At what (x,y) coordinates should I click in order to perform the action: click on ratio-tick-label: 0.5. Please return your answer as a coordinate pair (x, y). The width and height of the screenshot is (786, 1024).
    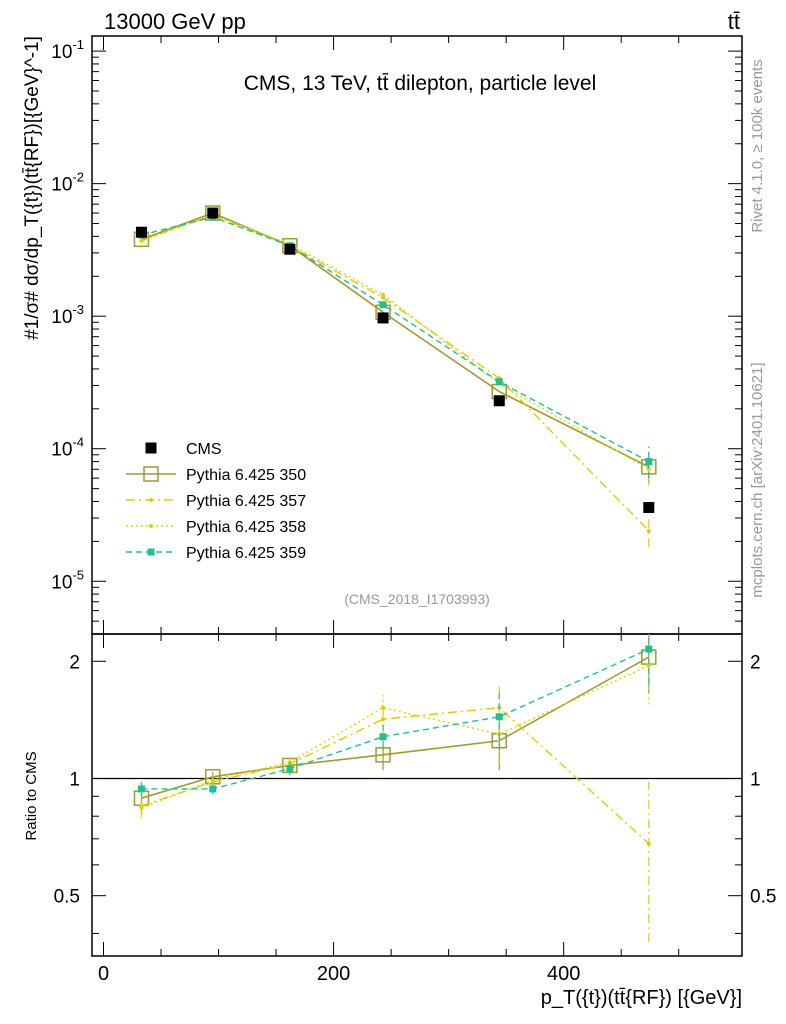
    Looking at the image, I should click on (67, 897).